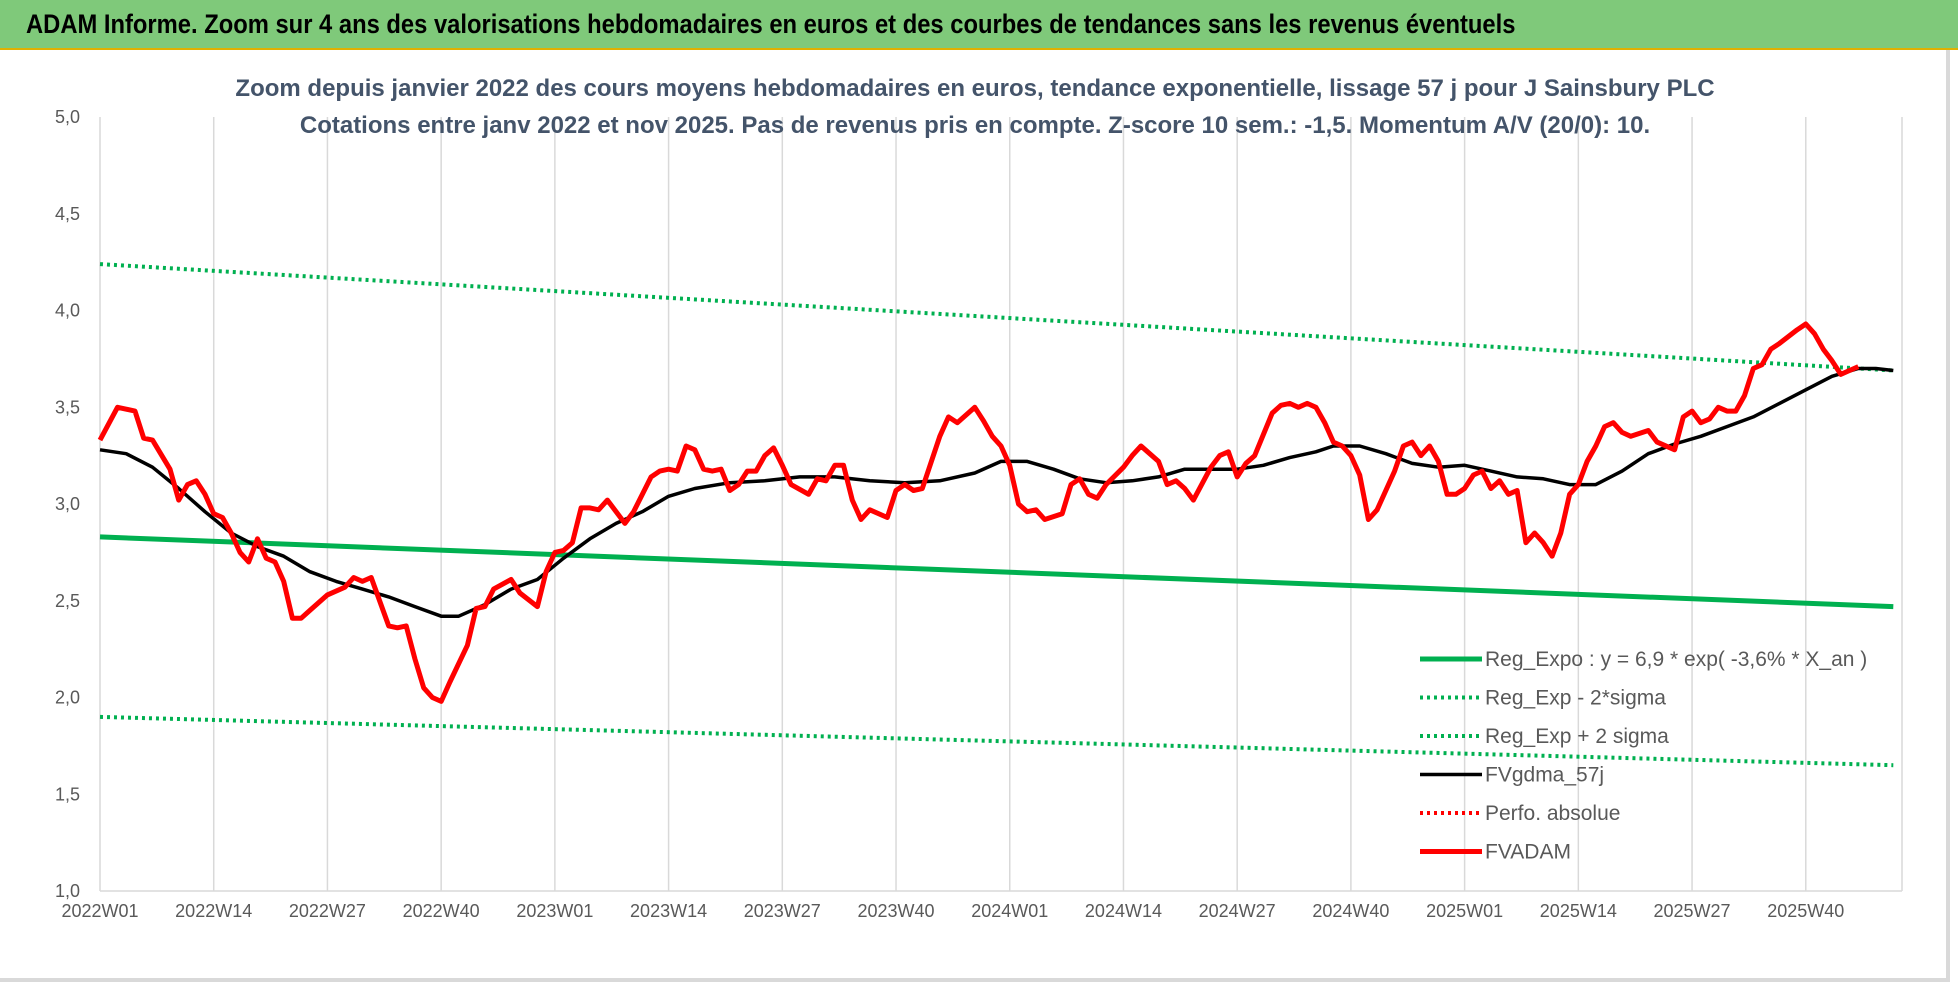 The height and width of the screenshot is (984, 1958). I want to click on x-tick-label: 2022W40, so click(441, 911).